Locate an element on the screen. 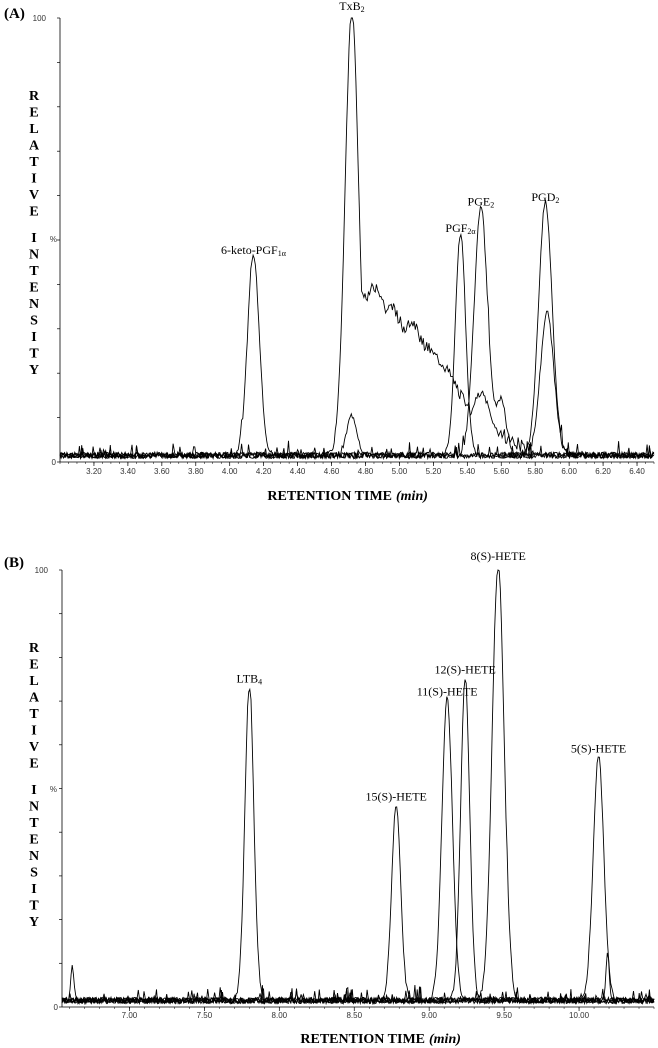  x-tick-label: 4.60 is located at coordinates (332, 471).